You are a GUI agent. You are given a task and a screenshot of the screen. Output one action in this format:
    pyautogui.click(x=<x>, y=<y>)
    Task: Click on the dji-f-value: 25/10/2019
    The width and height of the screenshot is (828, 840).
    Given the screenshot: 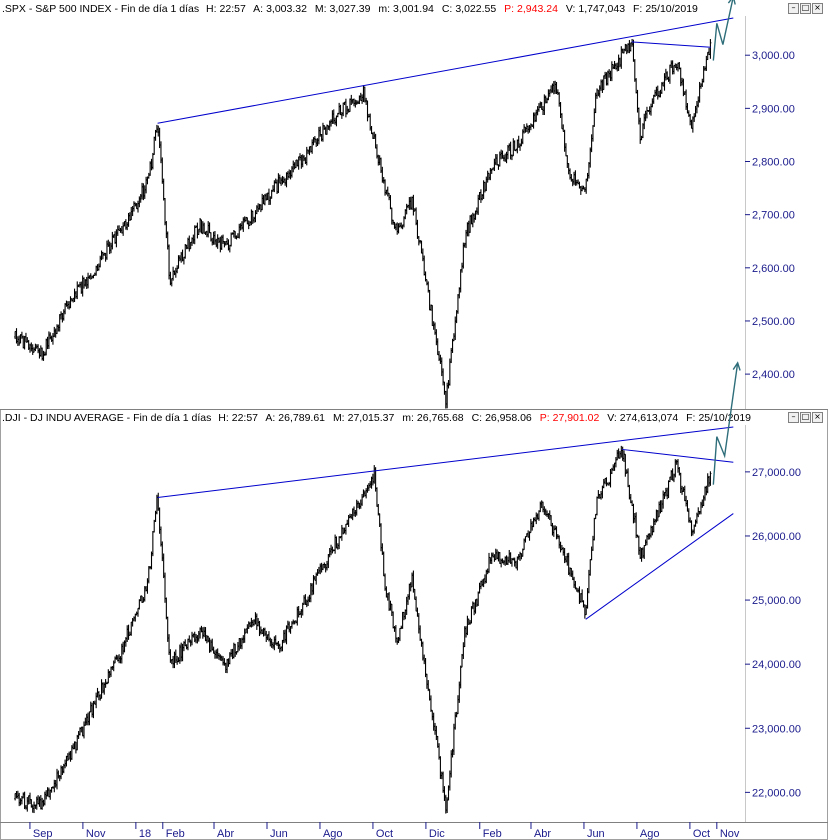 What is the action you would take?
    pyautogui.click(x=724, y=418)
    